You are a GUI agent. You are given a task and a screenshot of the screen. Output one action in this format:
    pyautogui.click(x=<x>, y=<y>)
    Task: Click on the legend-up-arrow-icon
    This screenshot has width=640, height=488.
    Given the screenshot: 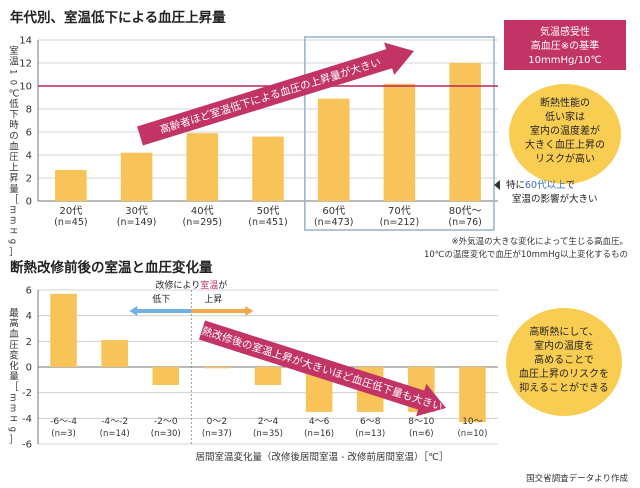 What is the action you would take?
    pyautogui.click(x=222, y=311)
    